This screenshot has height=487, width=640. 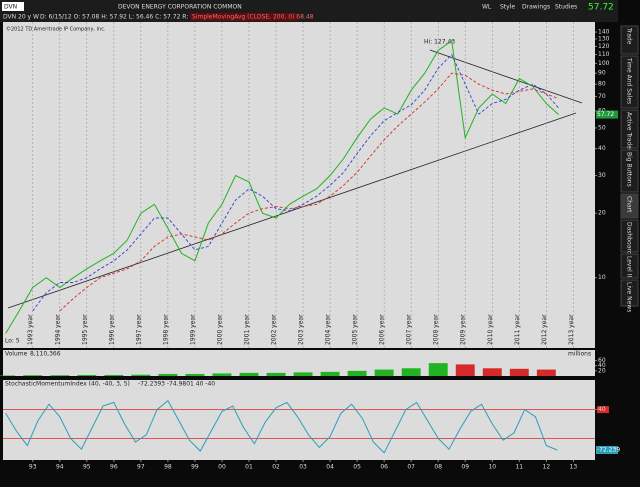 What do you see at coordinates (246, 329) in the screenshot?
I see `x-tick-label: 2001 year` at bounding box center [246, 329].